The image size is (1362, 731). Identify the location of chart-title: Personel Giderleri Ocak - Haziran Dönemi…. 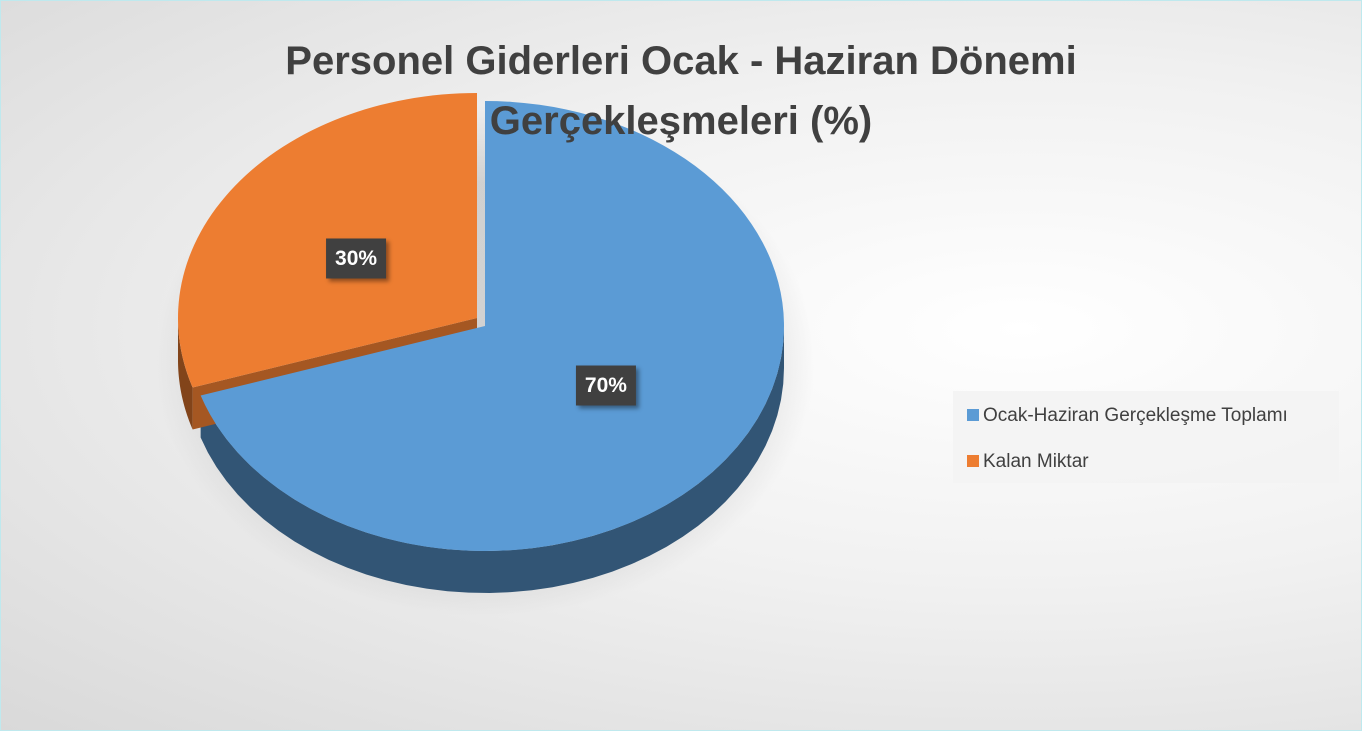
(681, 91).